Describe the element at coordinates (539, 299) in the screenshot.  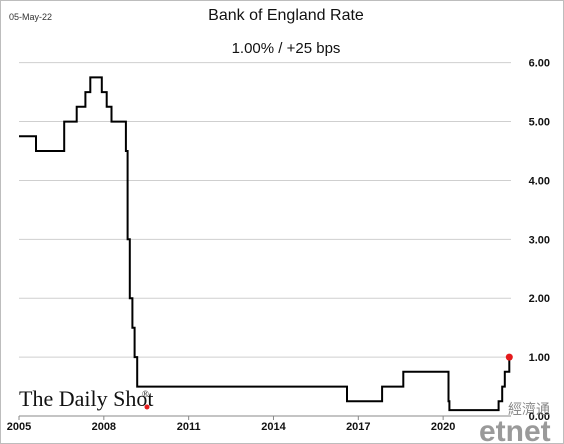
I see `y-tick-label: 2.00` at that location.